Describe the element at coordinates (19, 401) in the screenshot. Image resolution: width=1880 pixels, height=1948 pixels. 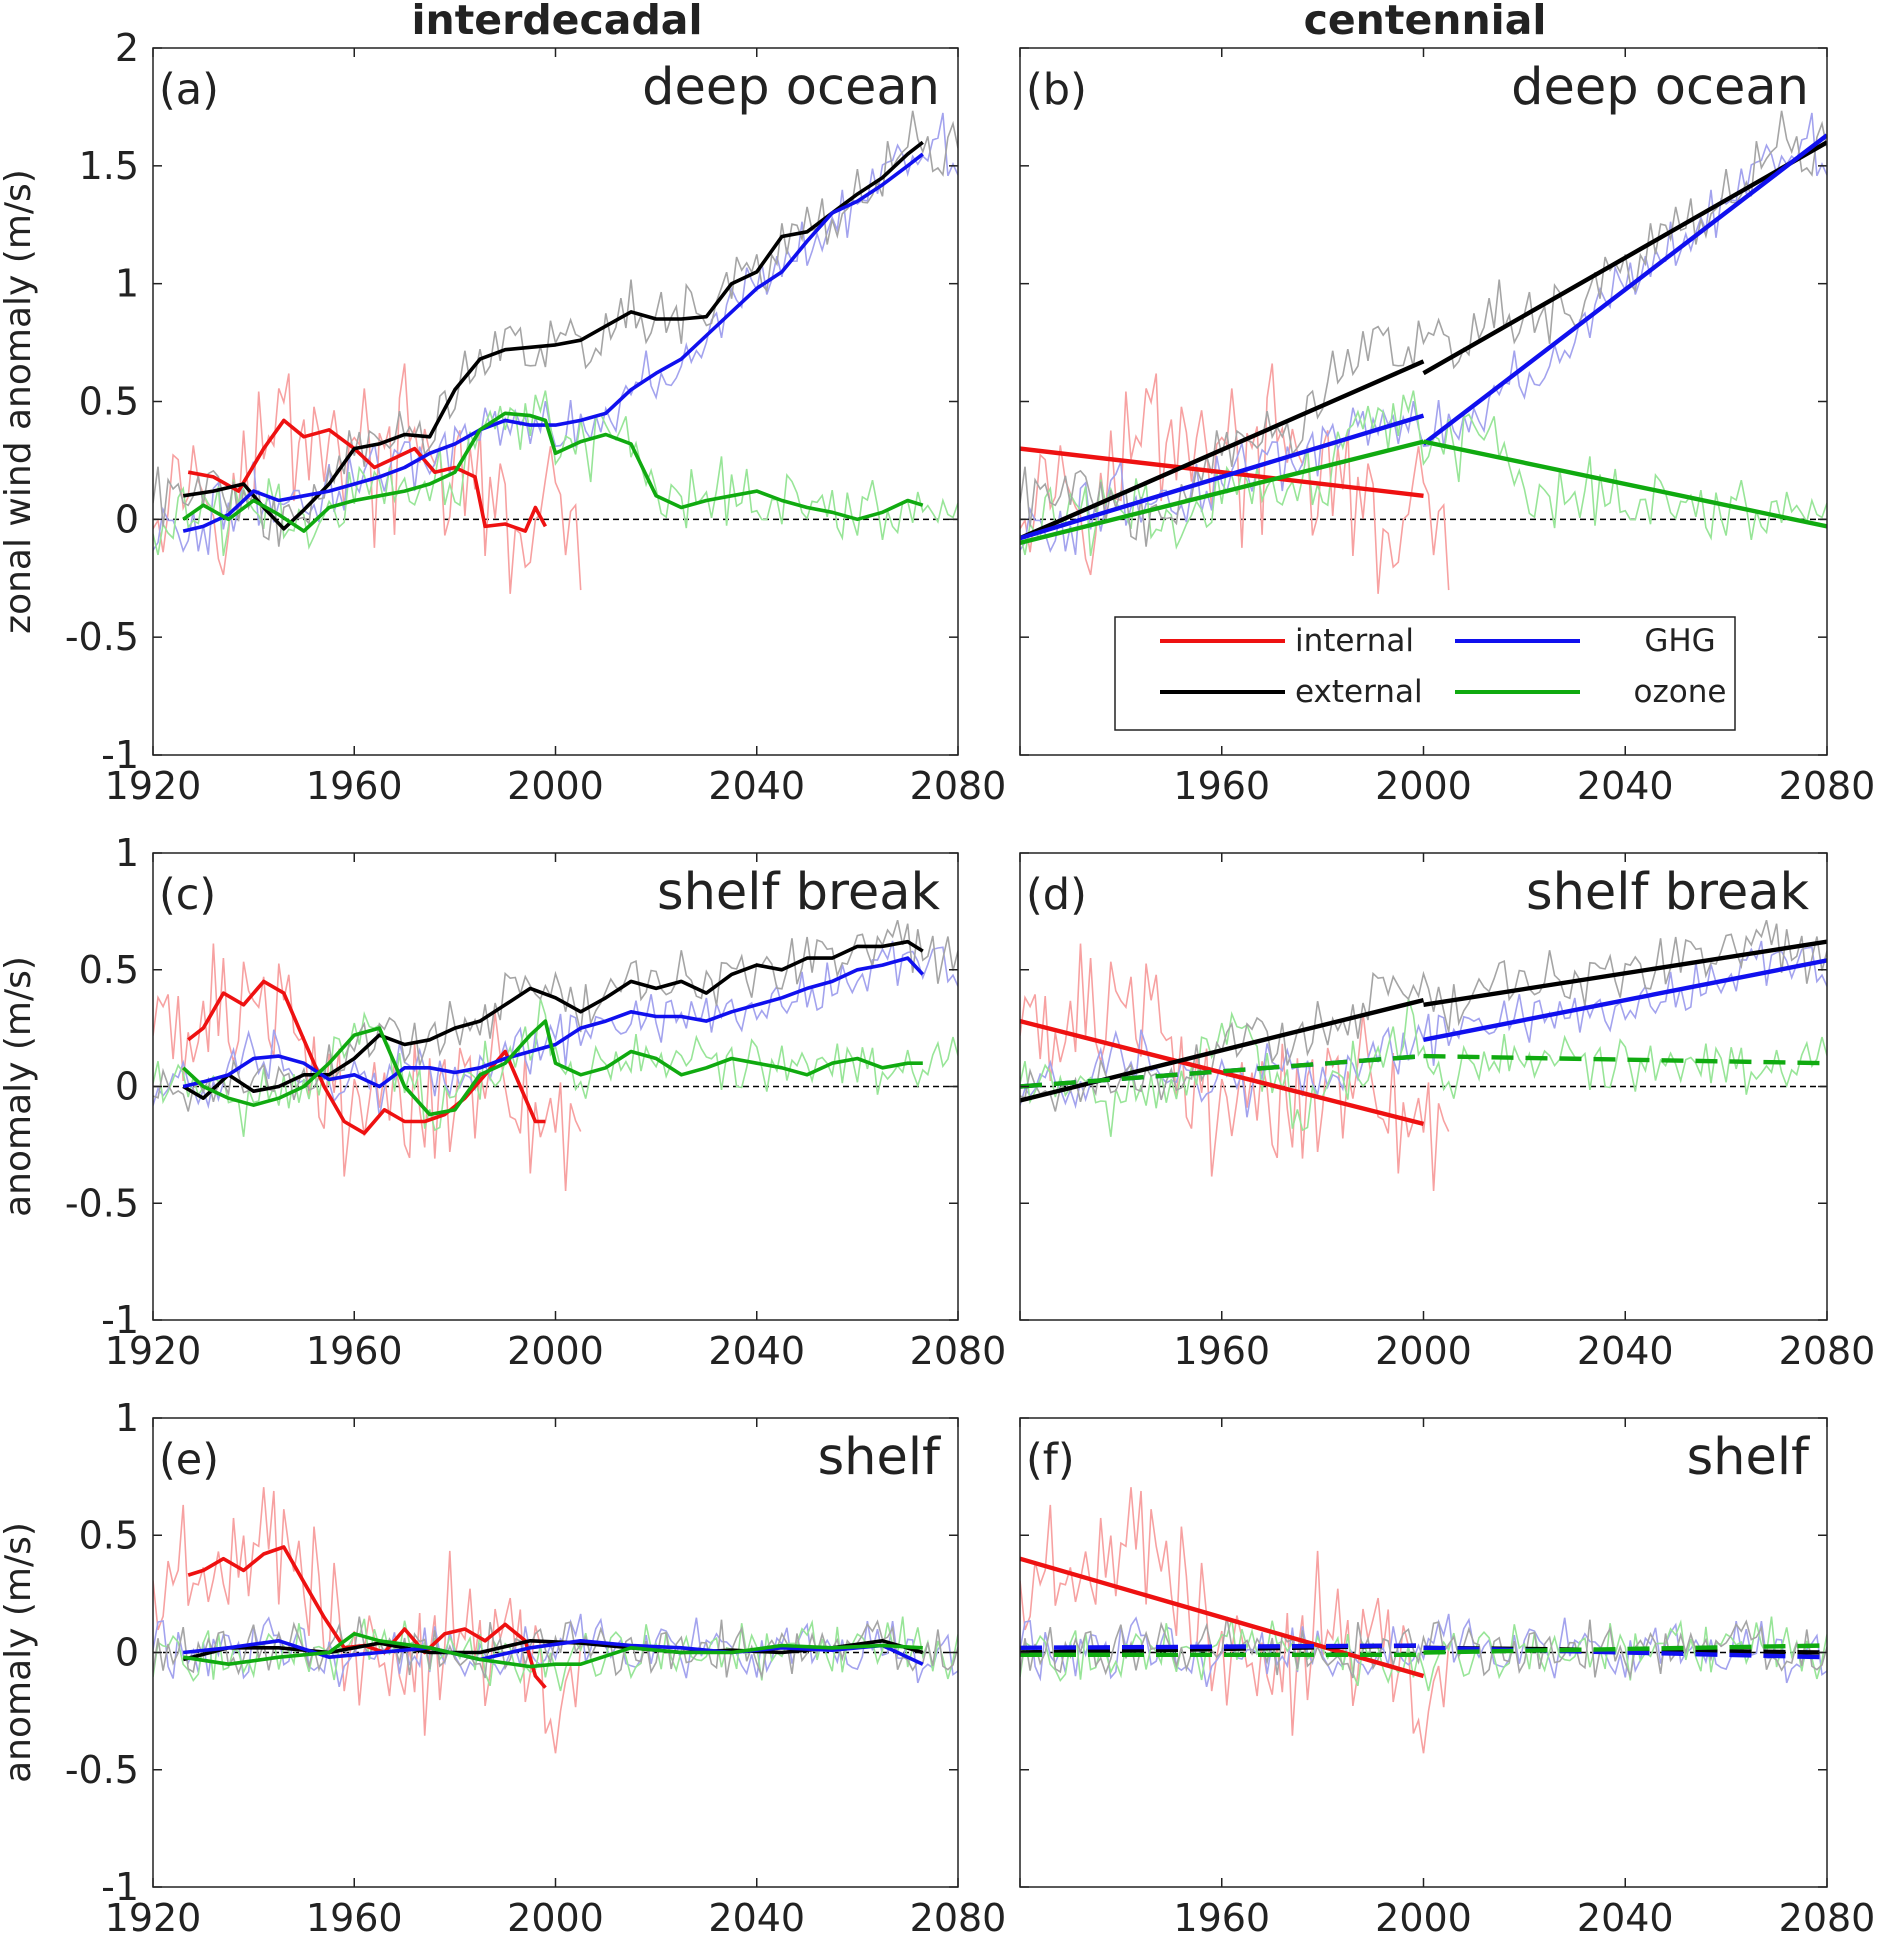
I see `y-axis-label: zonal wind anomaly (m/s)` at that location.